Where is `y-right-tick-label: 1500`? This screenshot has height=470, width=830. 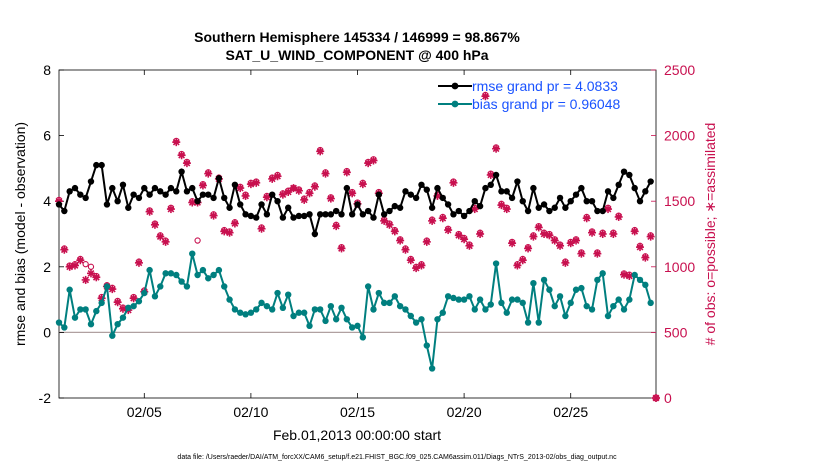
y-right-tick-label: 1500 is located at coordinates (679, 201).